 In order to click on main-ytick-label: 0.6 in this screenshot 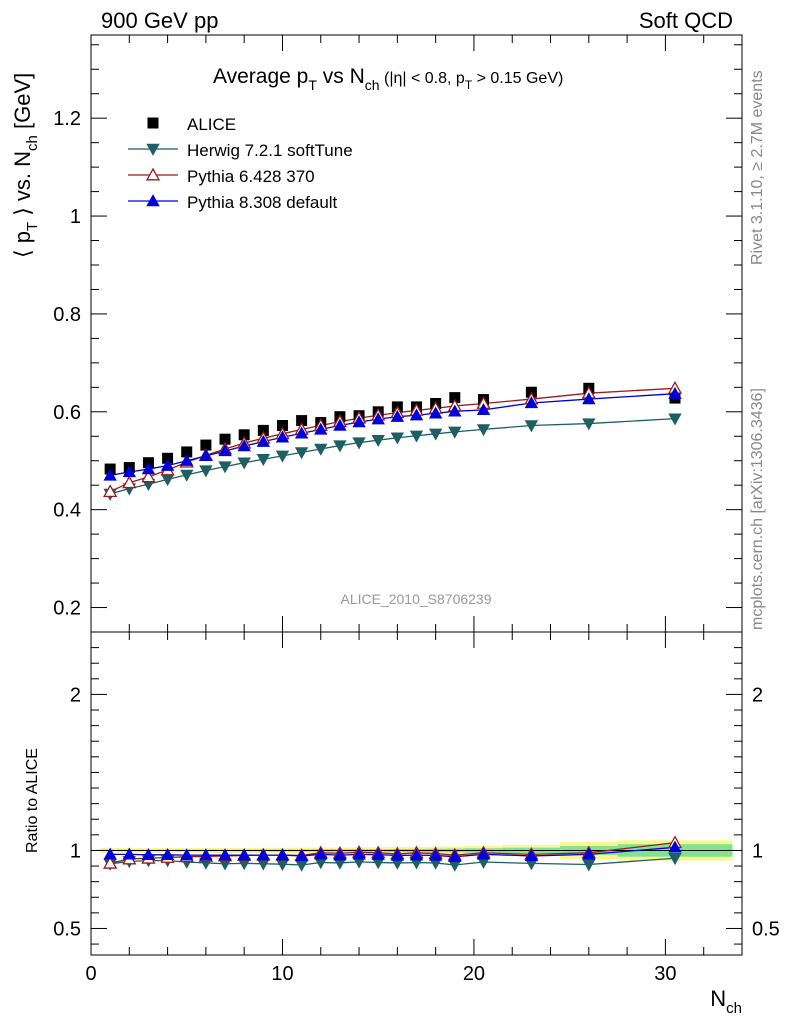, I will do `click(67, 413)`.